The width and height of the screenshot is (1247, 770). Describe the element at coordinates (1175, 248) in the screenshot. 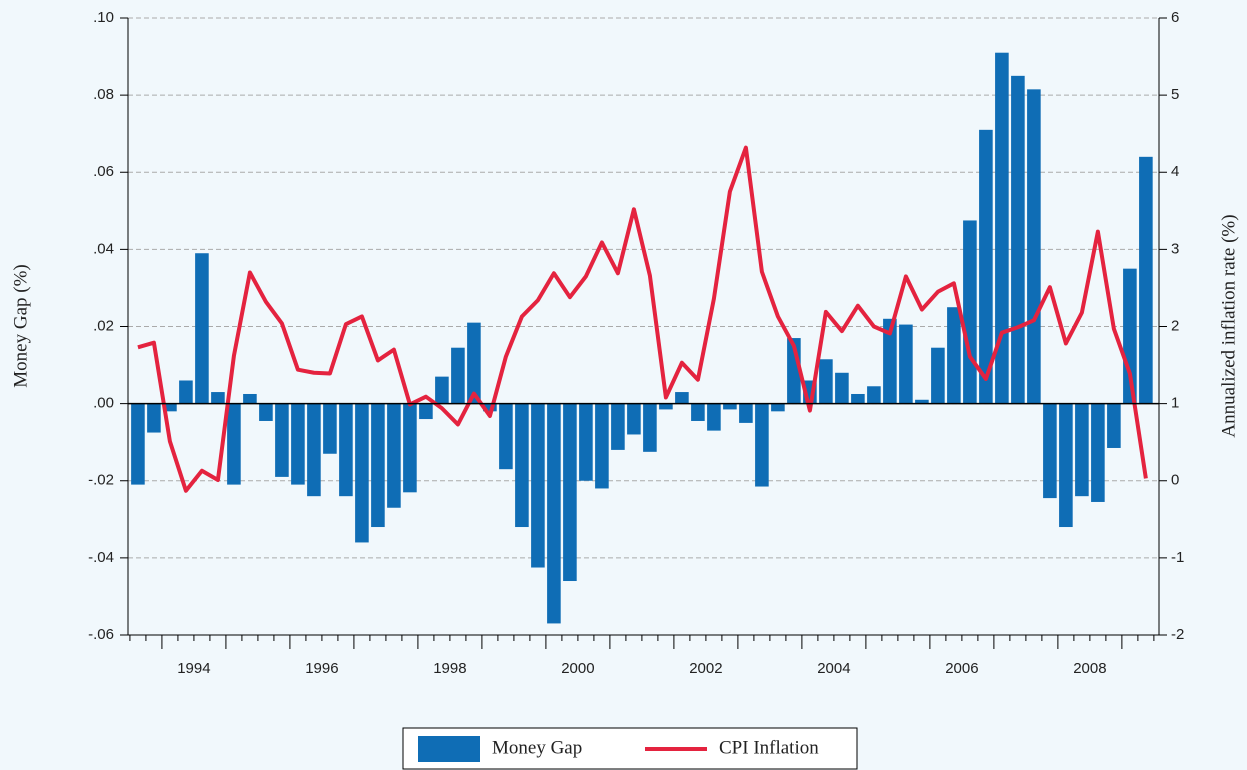

I see `y2-tick-label: 3` at that location.